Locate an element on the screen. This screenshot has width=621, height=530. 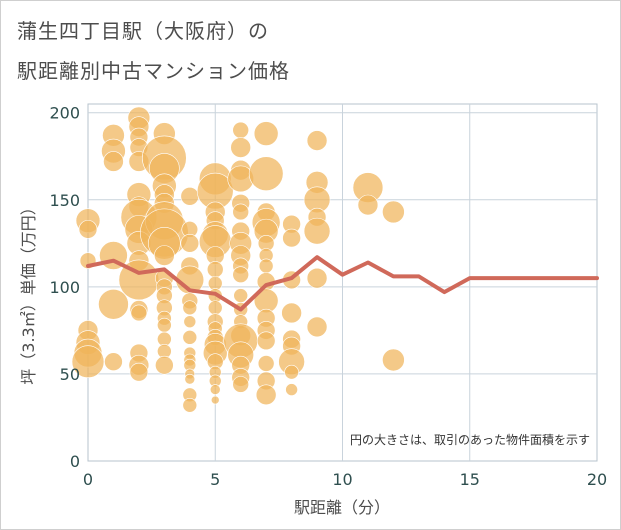
x-tick-label: 10 is located at coordinates (342, 479).